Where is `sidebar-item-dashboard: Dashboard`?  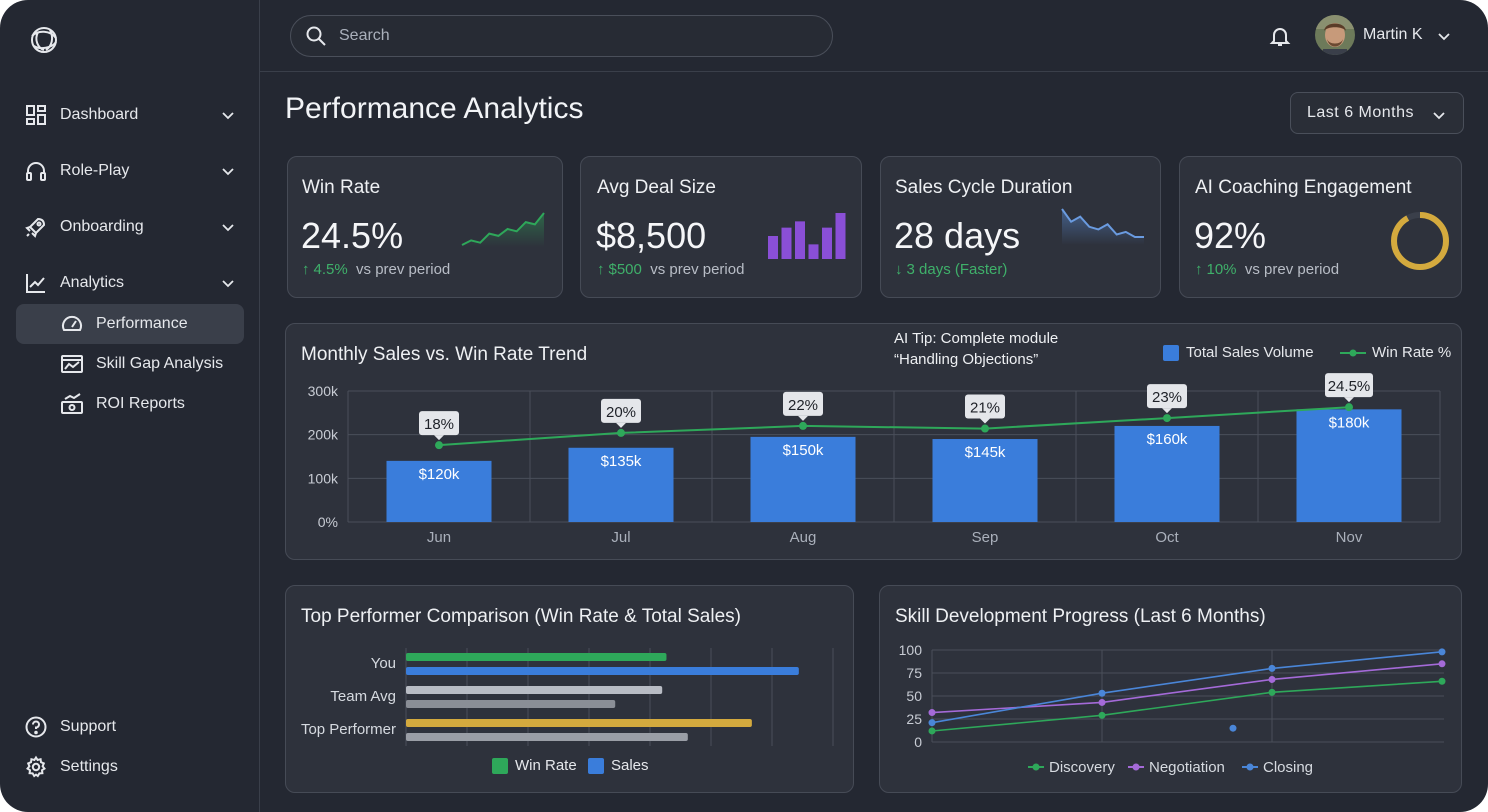 sidebar-item-dashboard: Dashboard is located at coordinates (130, 115).